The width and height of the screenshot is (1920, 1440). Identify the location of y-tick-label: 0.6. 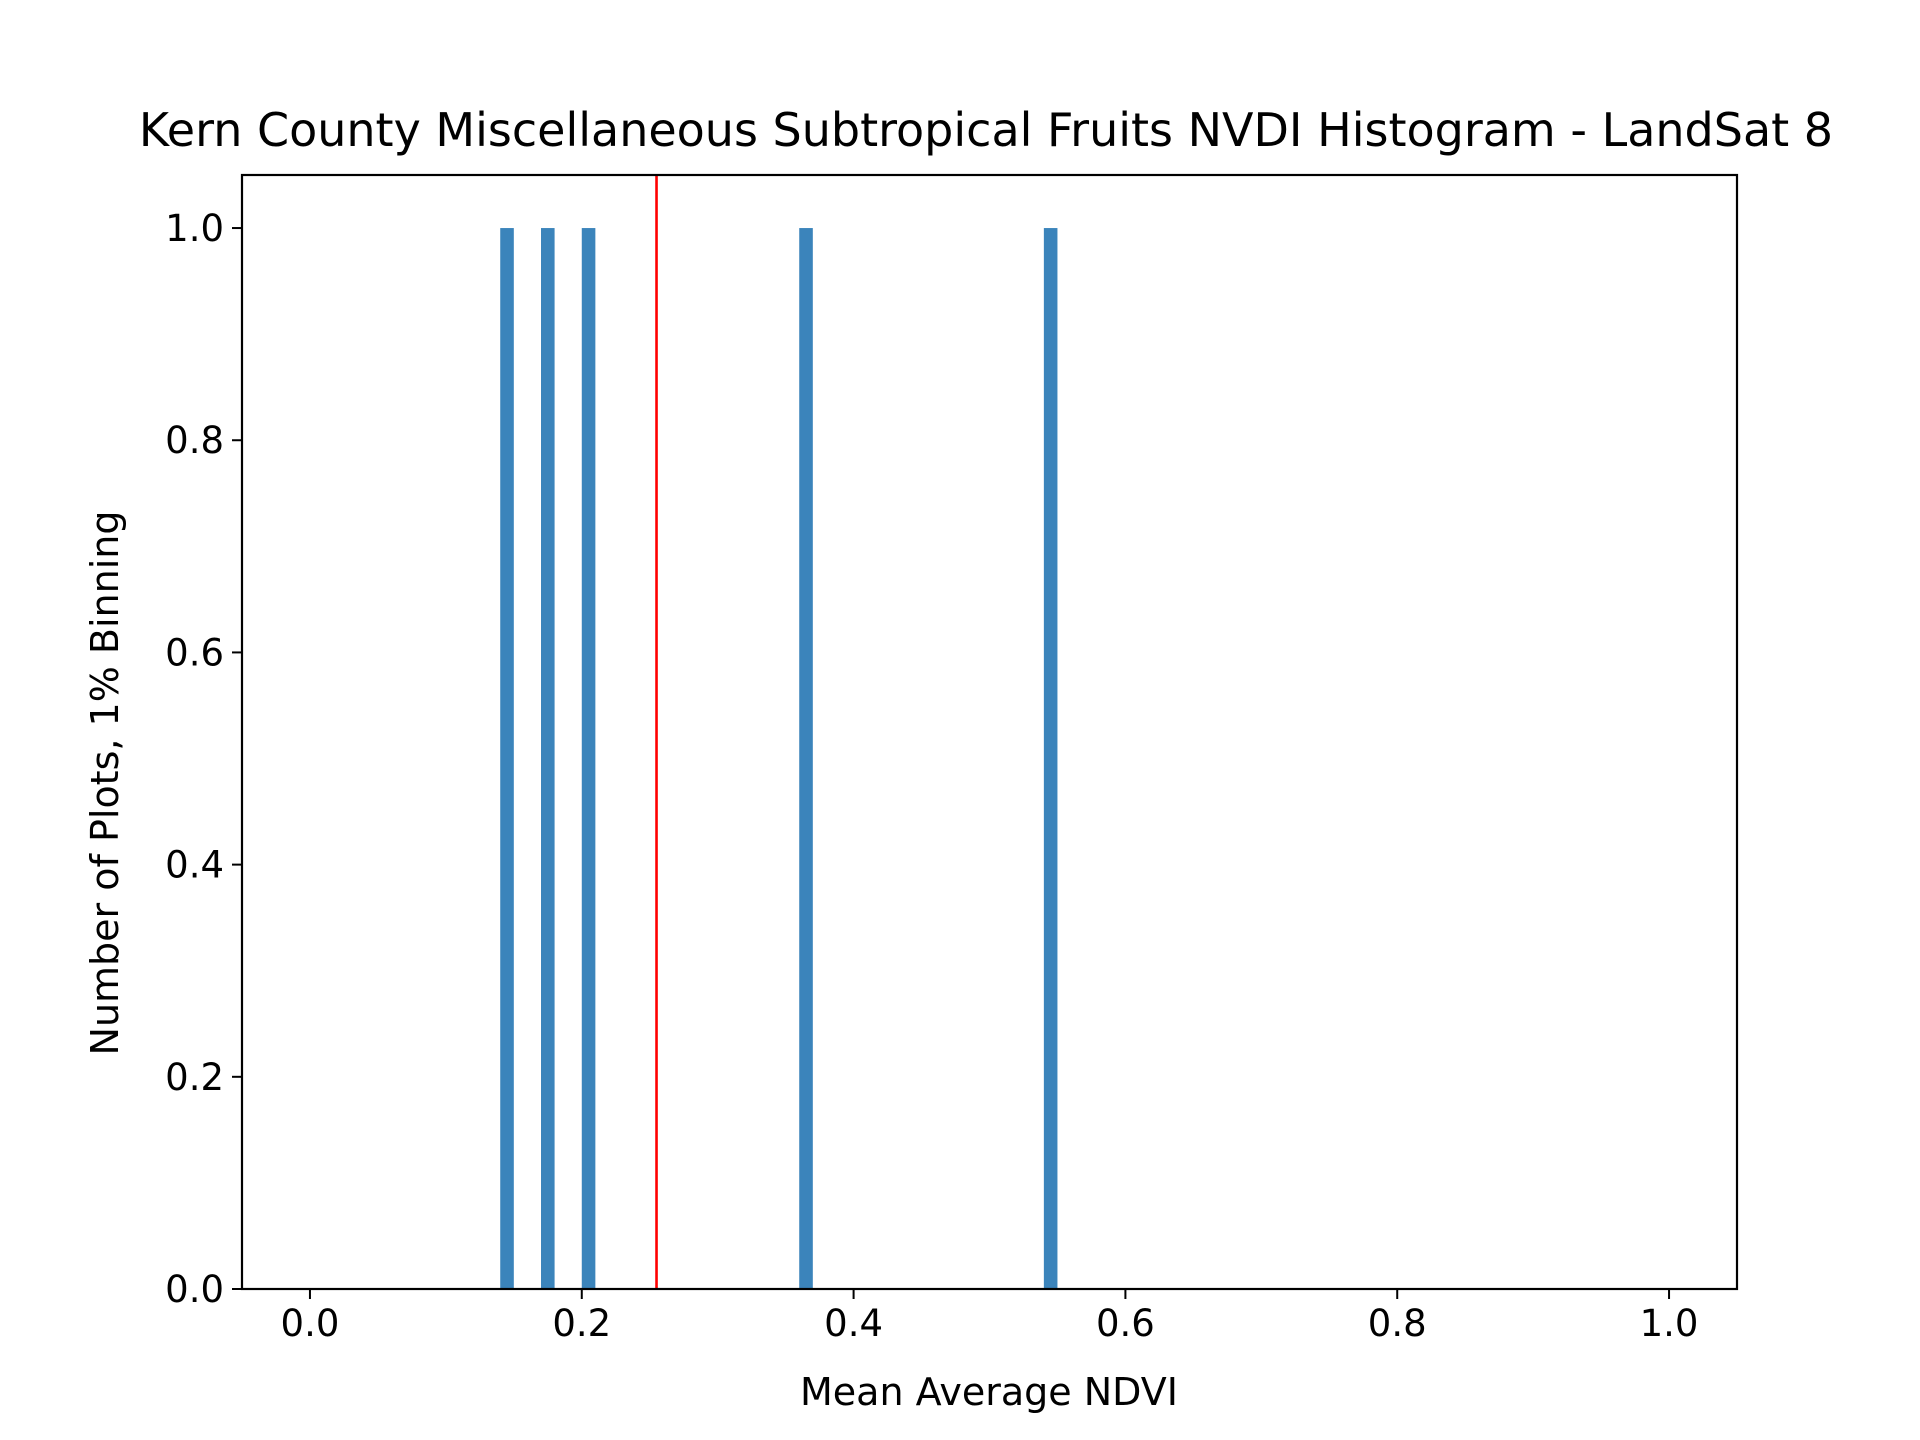
(194, 652).